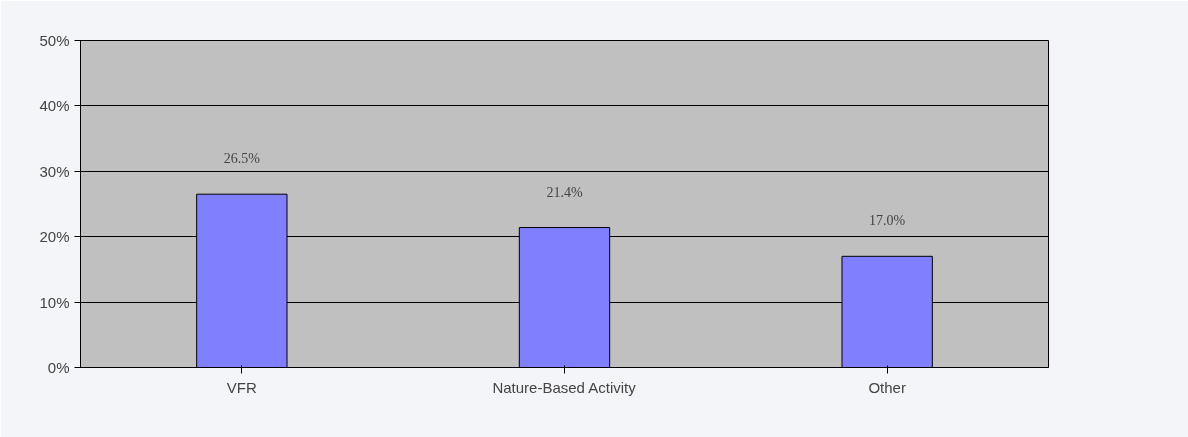 The image size is (1188, 437). I want to click on y-tick-label: 0%, so click(58, 367).